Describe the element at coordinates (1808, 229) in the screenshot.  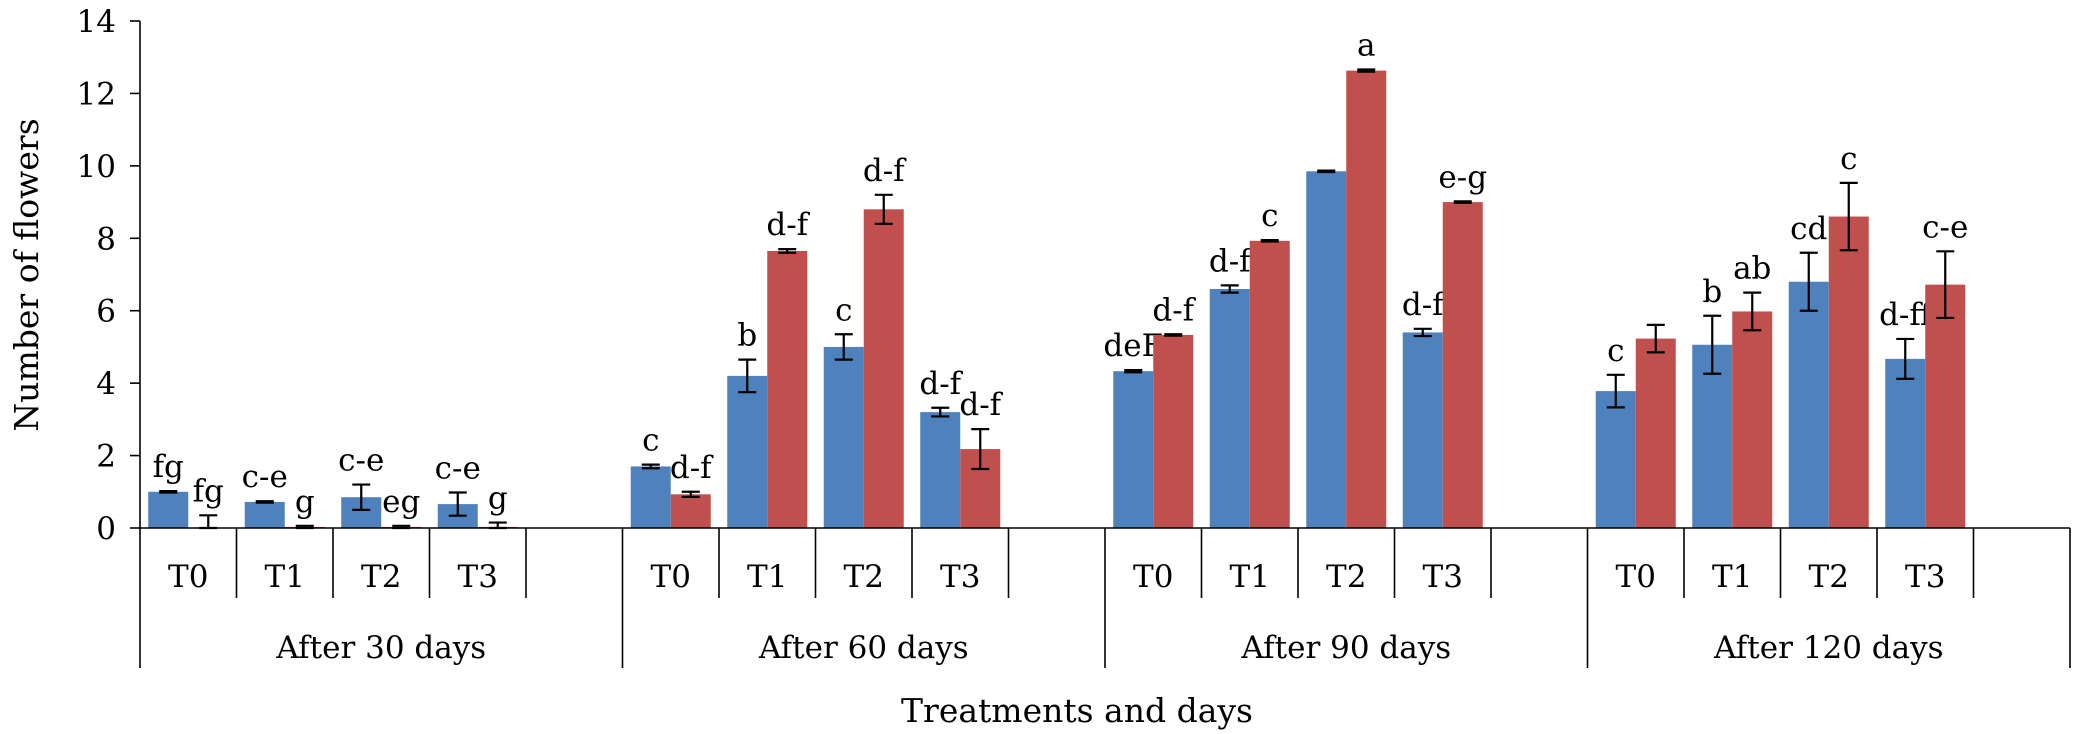
I see `data-label: cd` at that location.